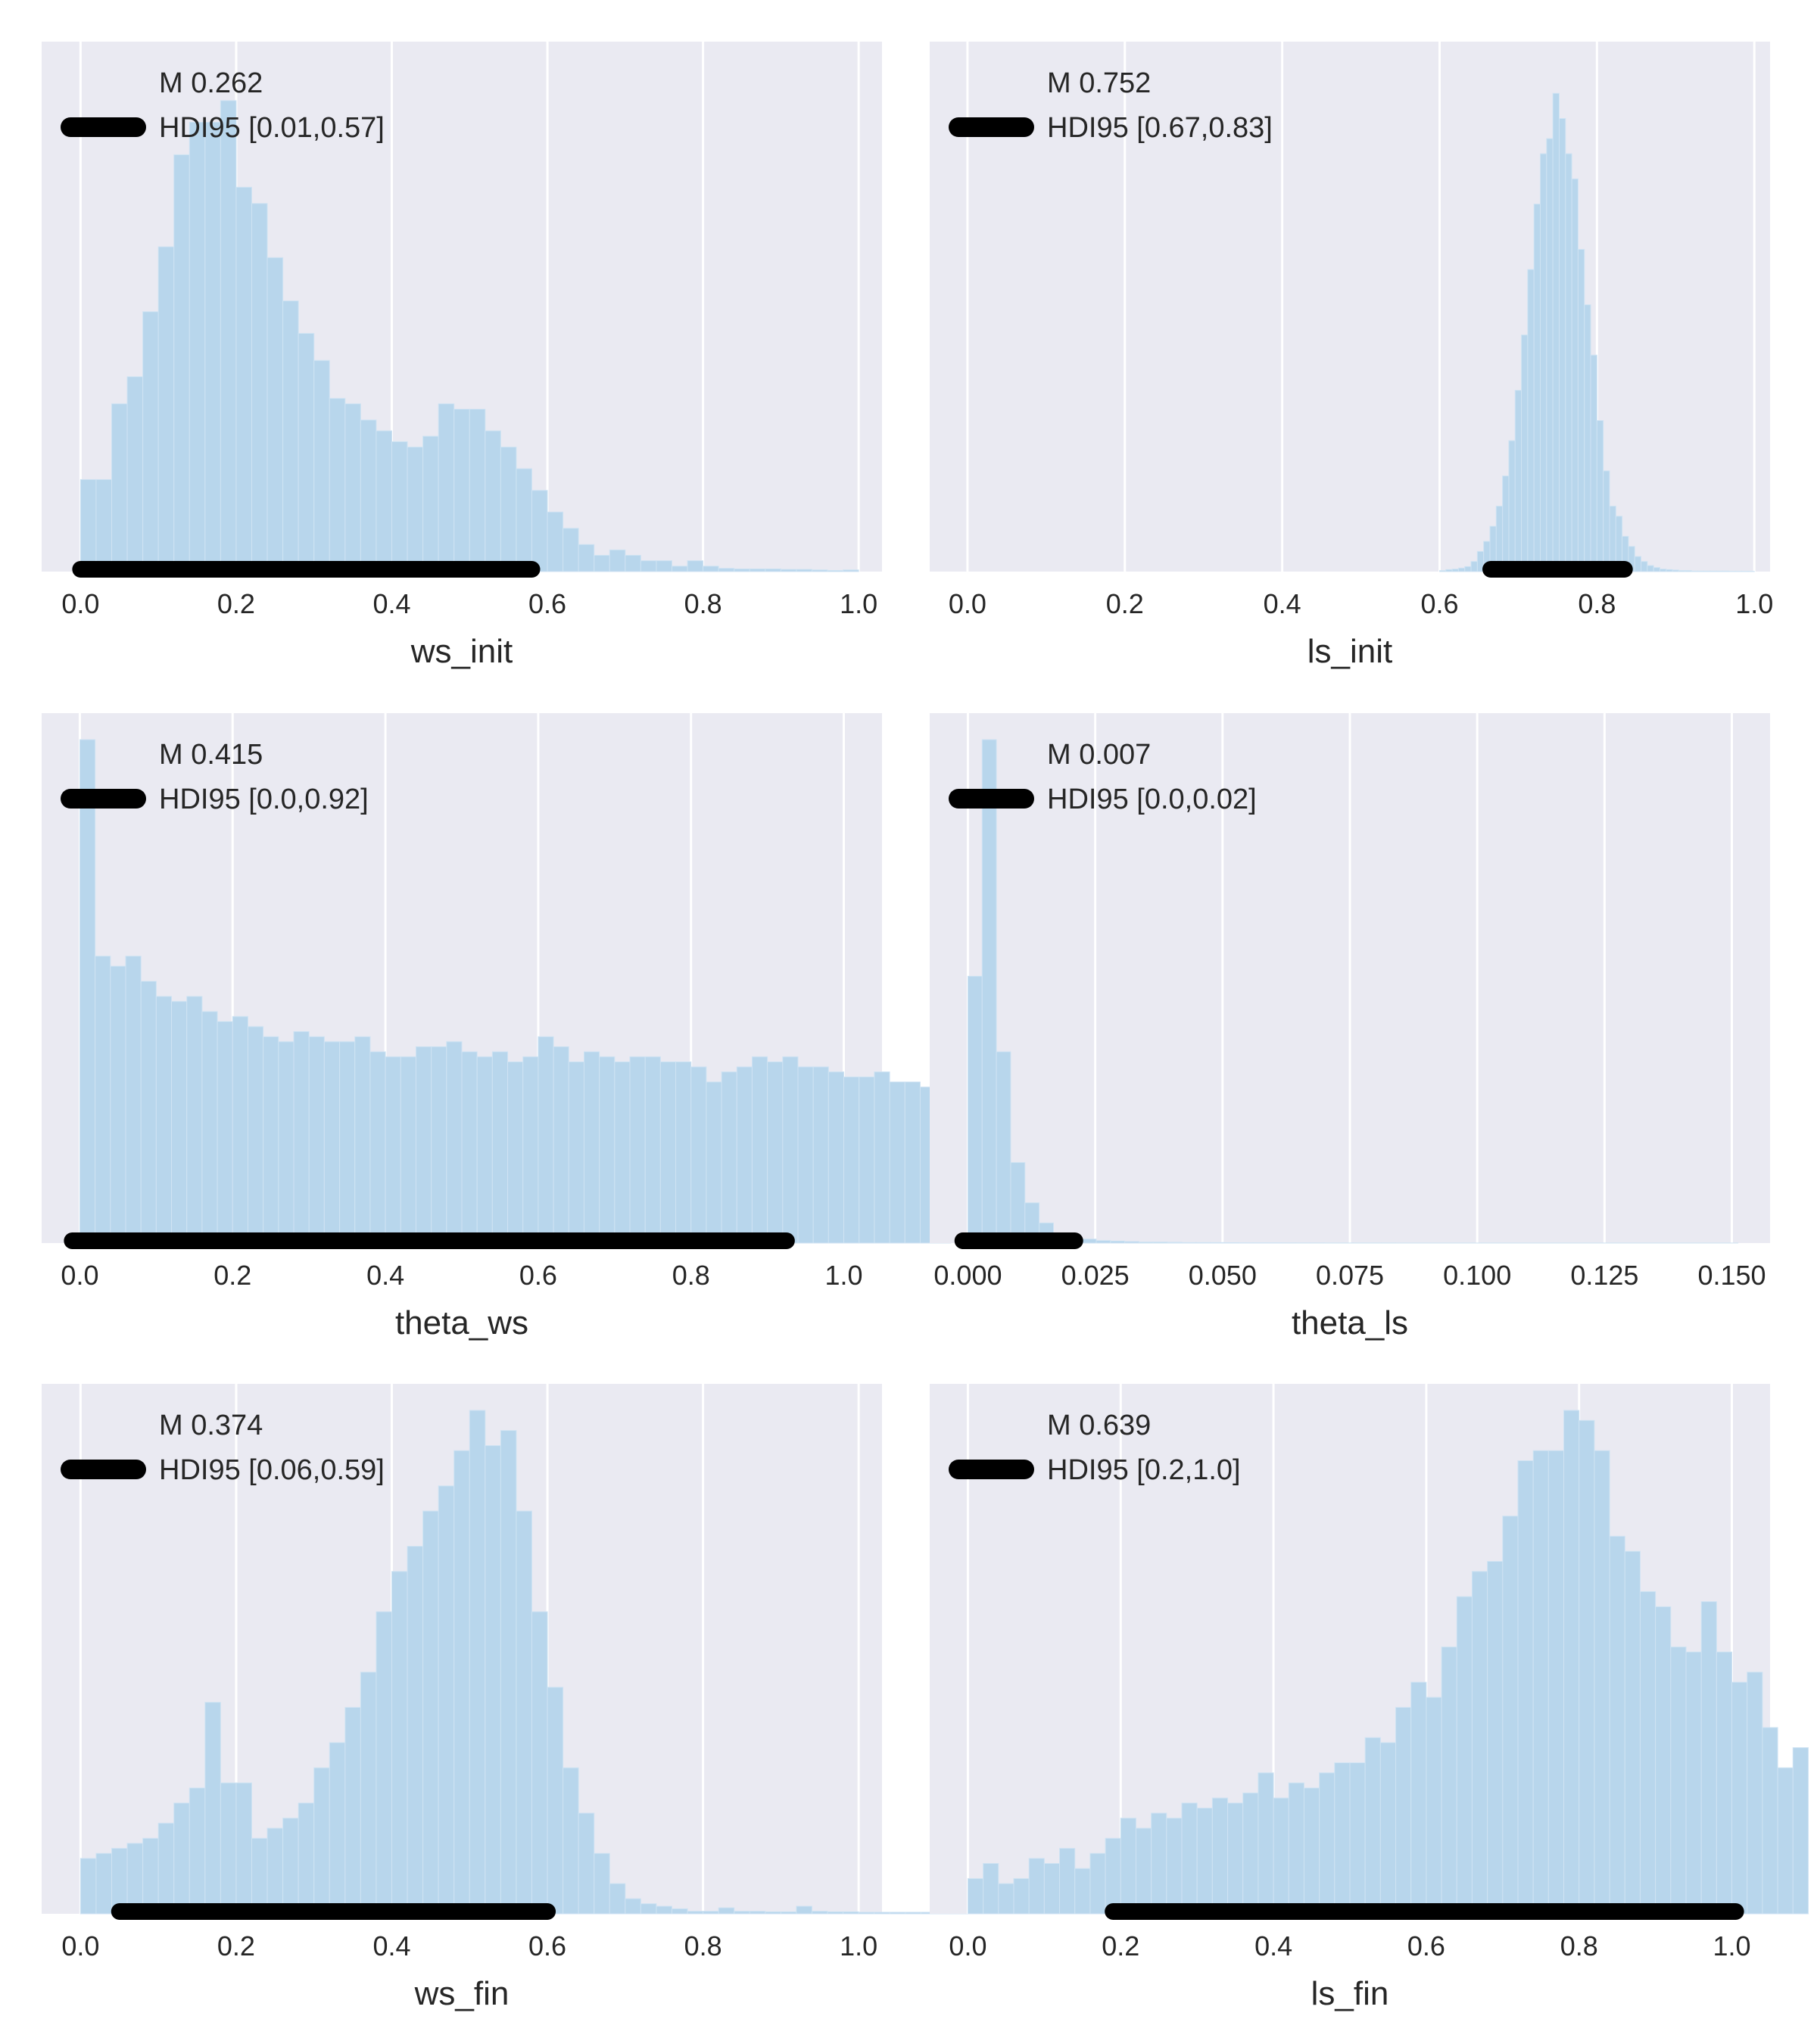  I want to click on x-tick-label: 0.025, so click(1095, 1275).